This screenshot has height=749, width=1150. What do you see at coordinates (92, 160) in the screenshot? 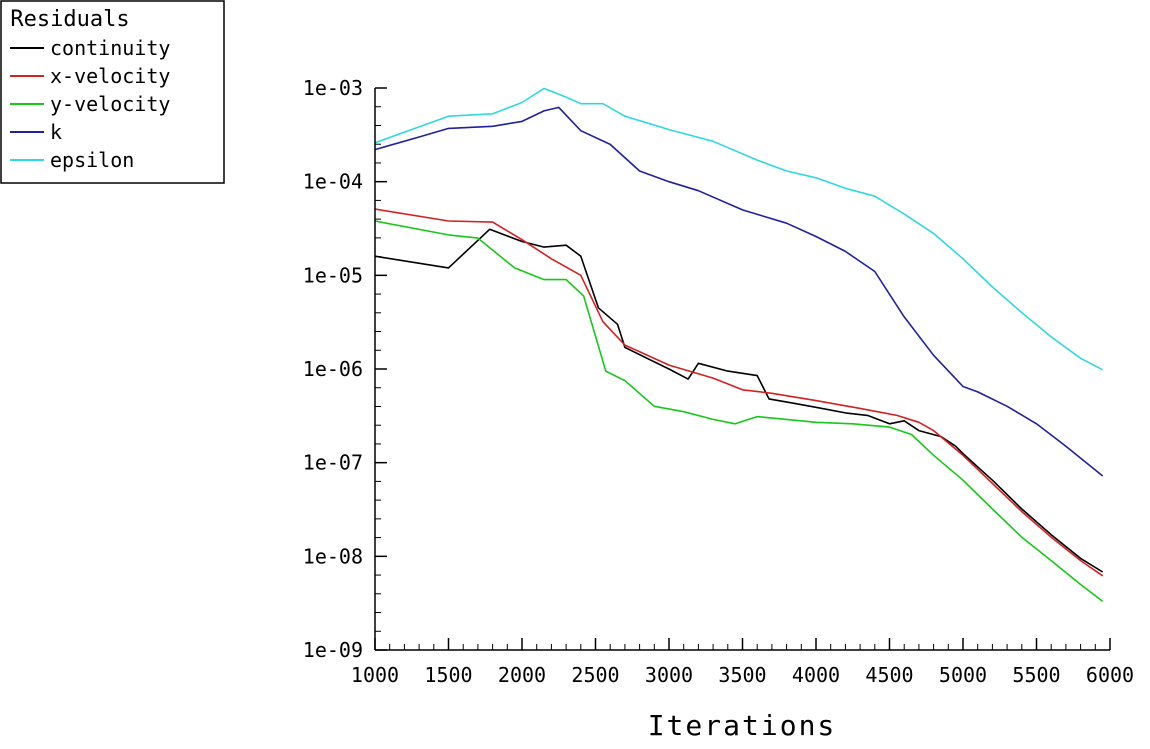
I see `legend-label-epsilon: epsilon` at bounding box center [92, 160].